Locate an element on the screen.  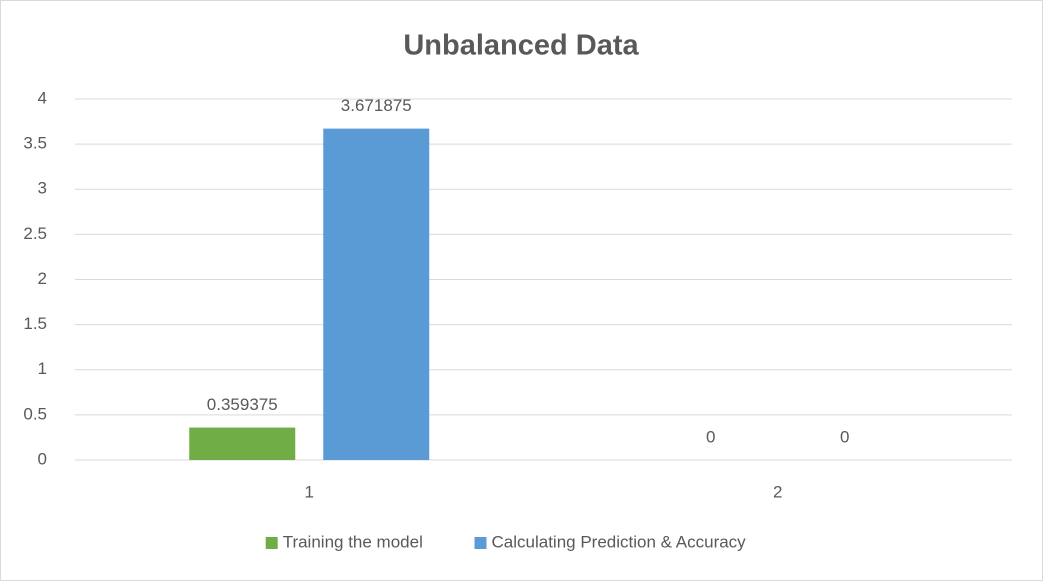
y-tick-label: 0 is located at coordinates (42, 458).